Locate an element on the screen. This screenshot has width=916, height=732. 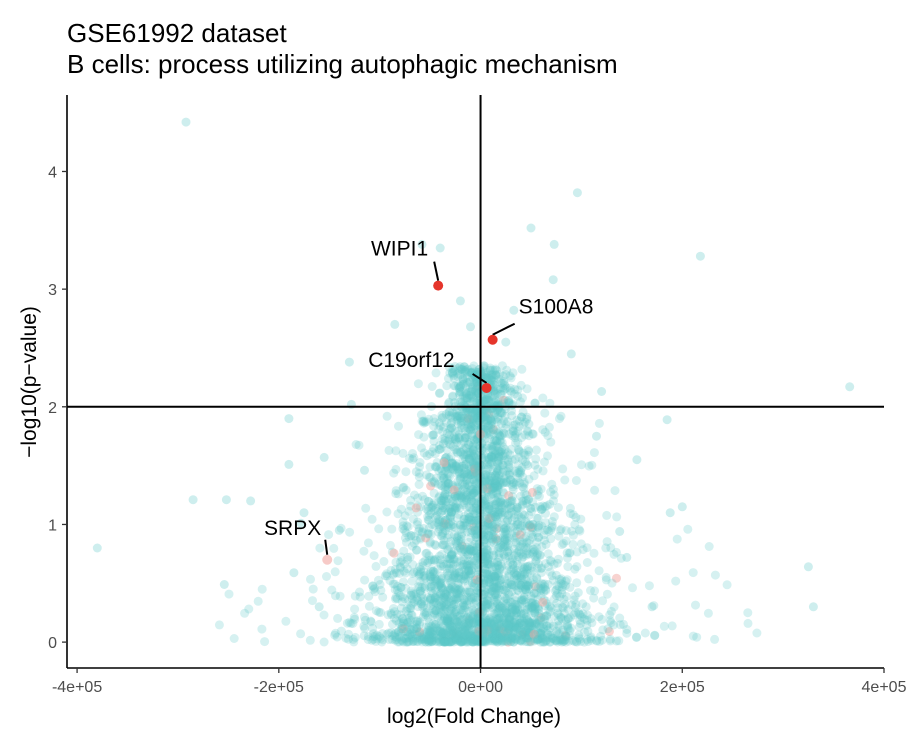
gene-label: SRPX is located at coordinates (292, 528).